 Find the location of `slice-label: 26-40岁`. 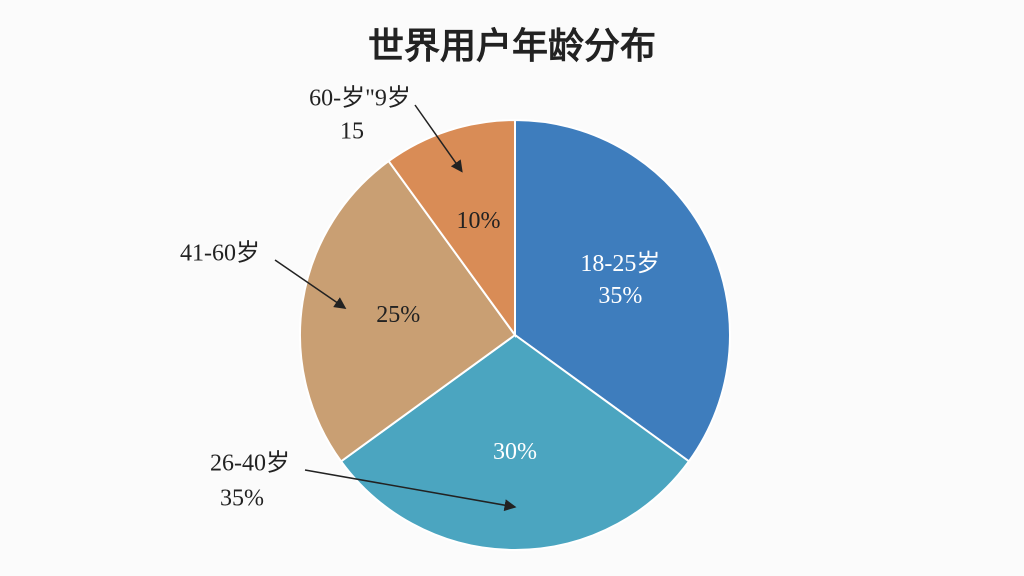

slice-label: 26-40岁 is located at coordinates (250, 463).